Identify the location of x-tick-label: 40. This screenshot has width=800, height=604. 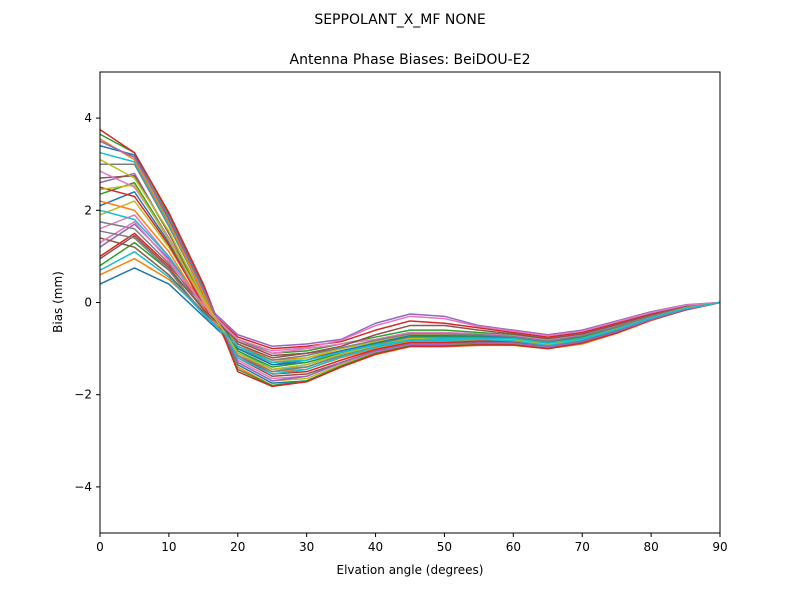
(375, 547).